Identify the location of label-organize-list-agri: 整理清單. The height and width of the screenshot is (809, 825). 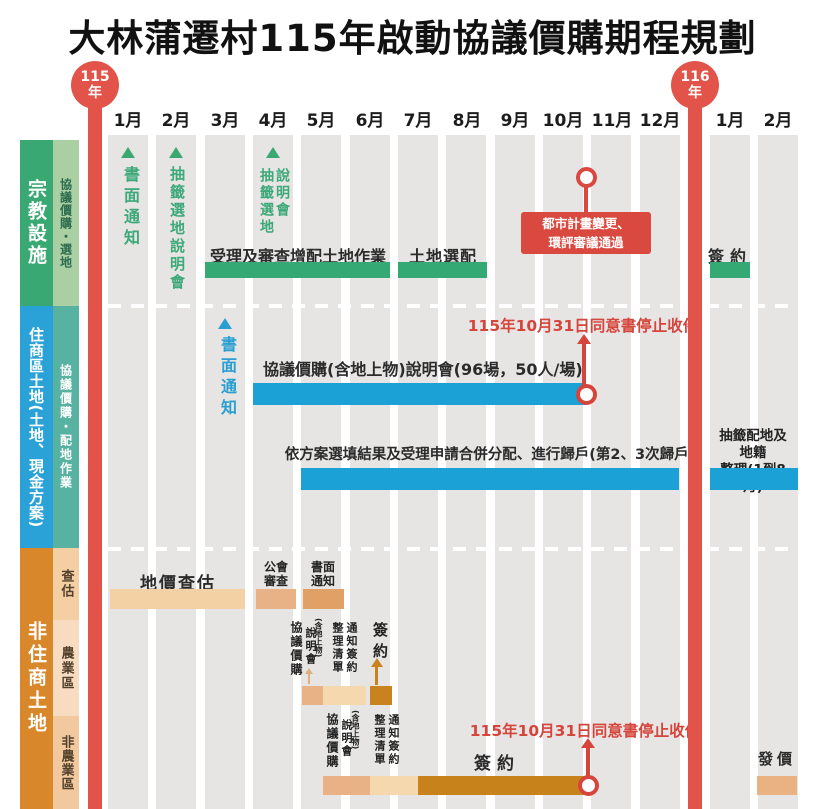
(337, 648).